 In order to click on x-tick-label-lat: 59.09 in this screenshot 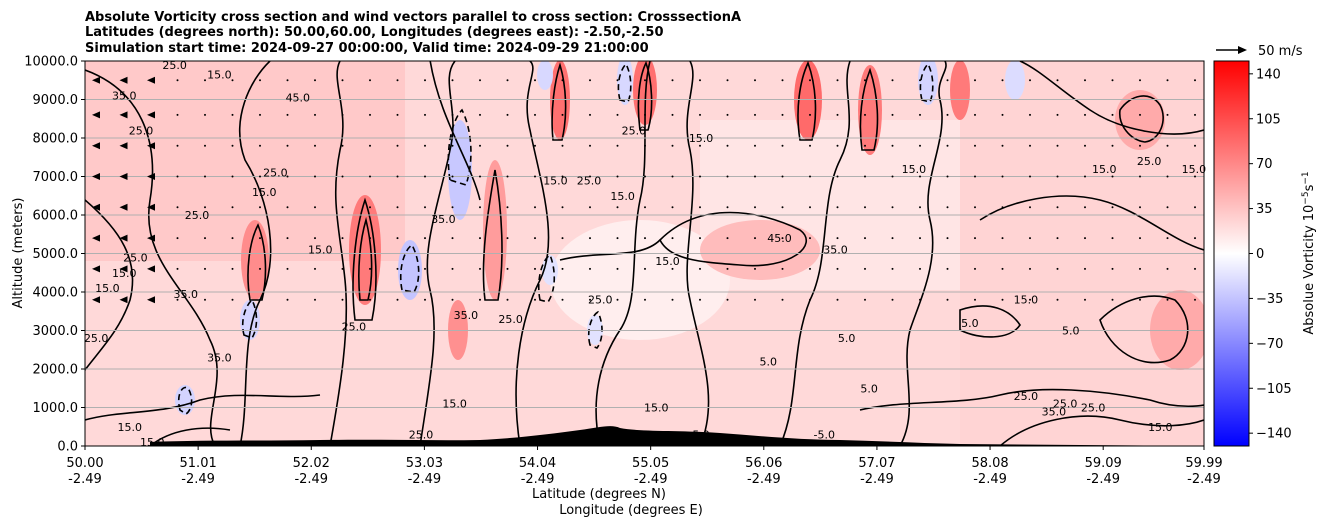, I will do `click(1103, 463)`.